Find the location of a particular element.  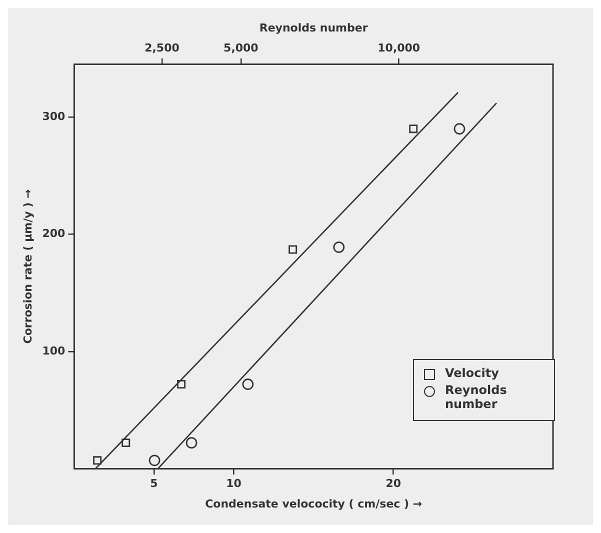

legend-label: Velocity is located at coordinates (472, 373).